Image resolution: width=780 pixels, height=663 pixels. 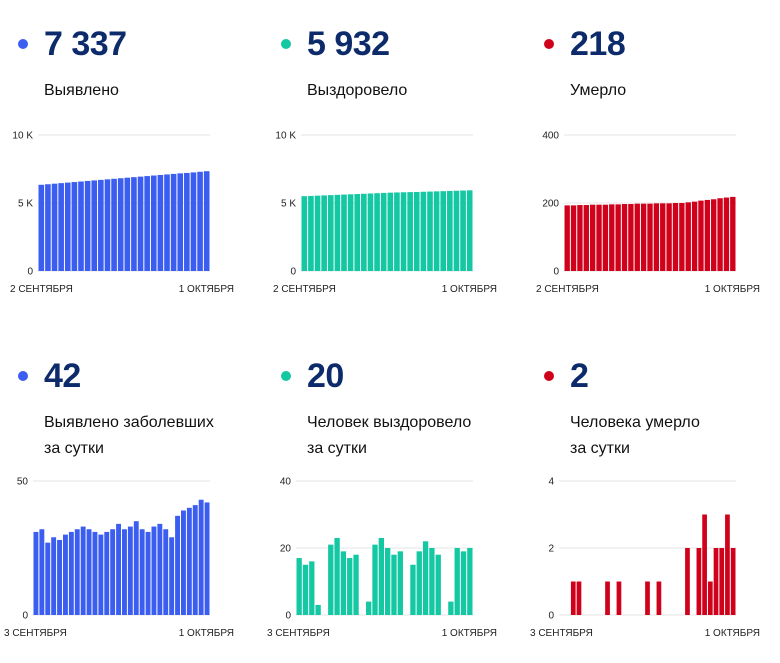 I want to click on stat-value: 7 337, so click(x=85, y=44).